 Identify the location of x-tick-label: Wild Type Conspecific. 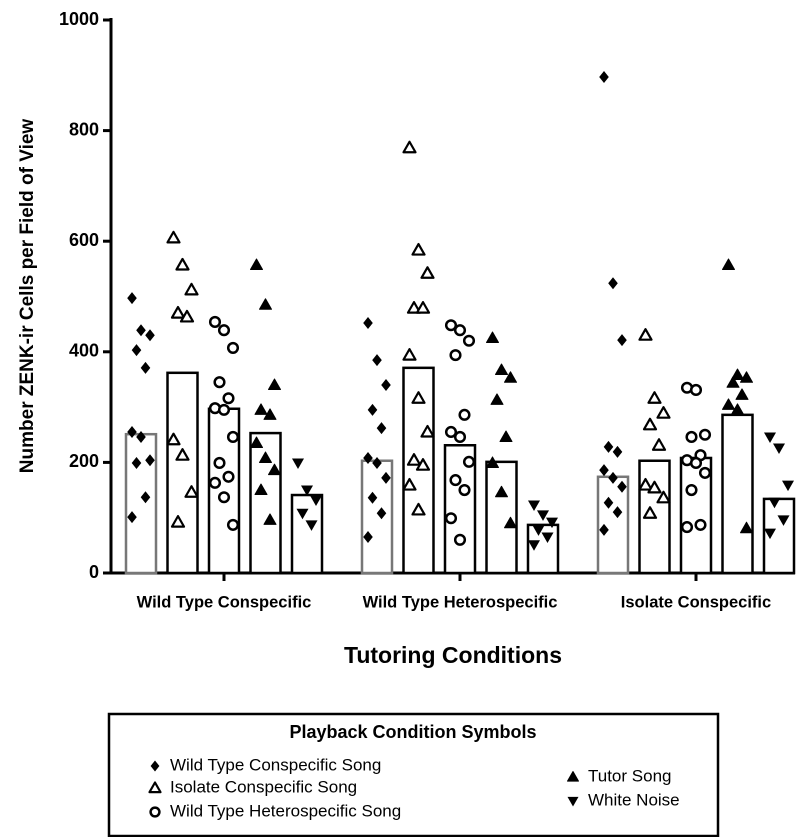
(224, 602).